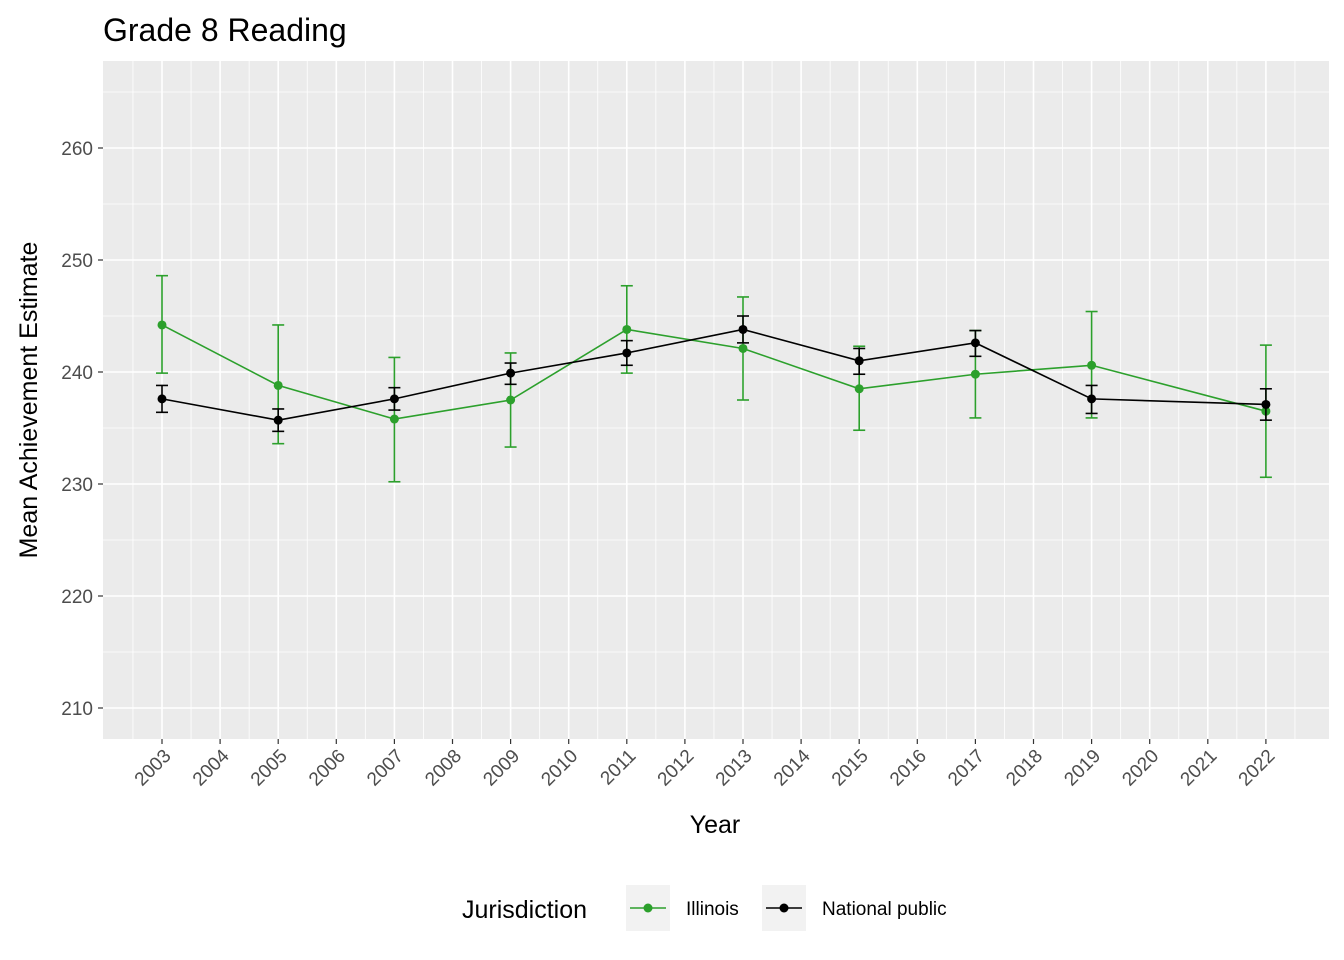  Describe the element at coordinates (443, 768) in the screenshot. I see `x-tick-label: 2008` at that location.